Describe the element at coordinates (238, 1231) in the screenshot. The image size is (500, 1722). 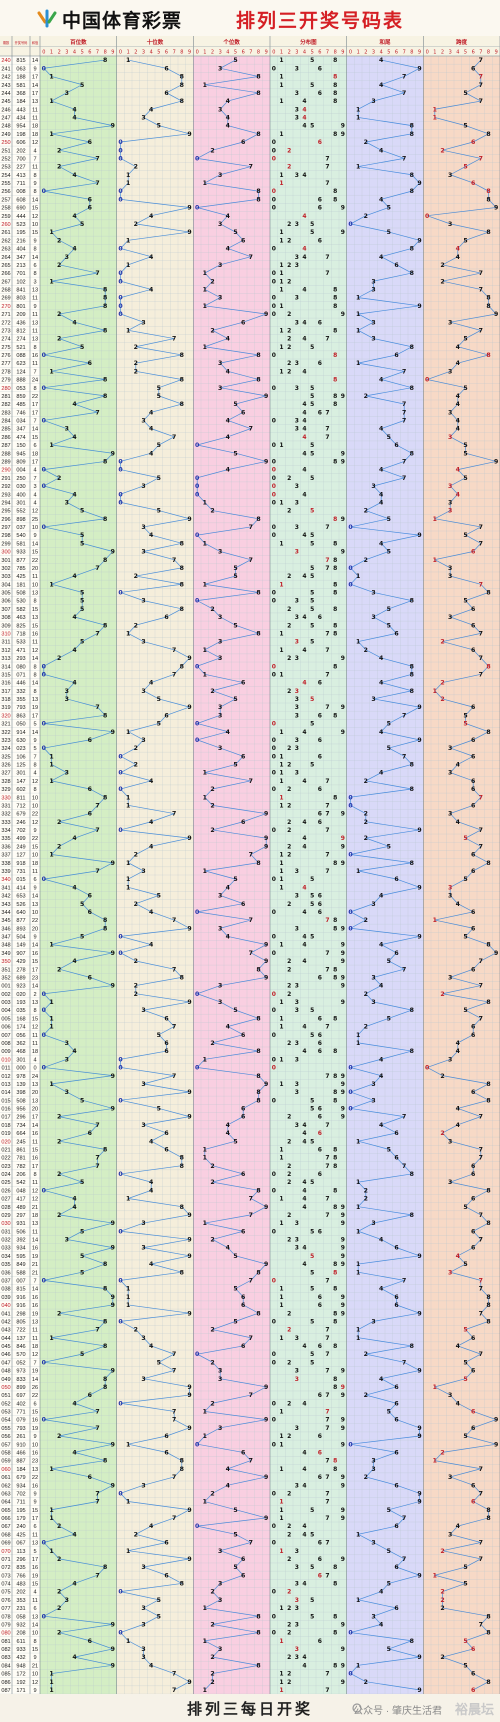
I see `table-row: 031 506 11 5 0 6 1 650 6` at that location.